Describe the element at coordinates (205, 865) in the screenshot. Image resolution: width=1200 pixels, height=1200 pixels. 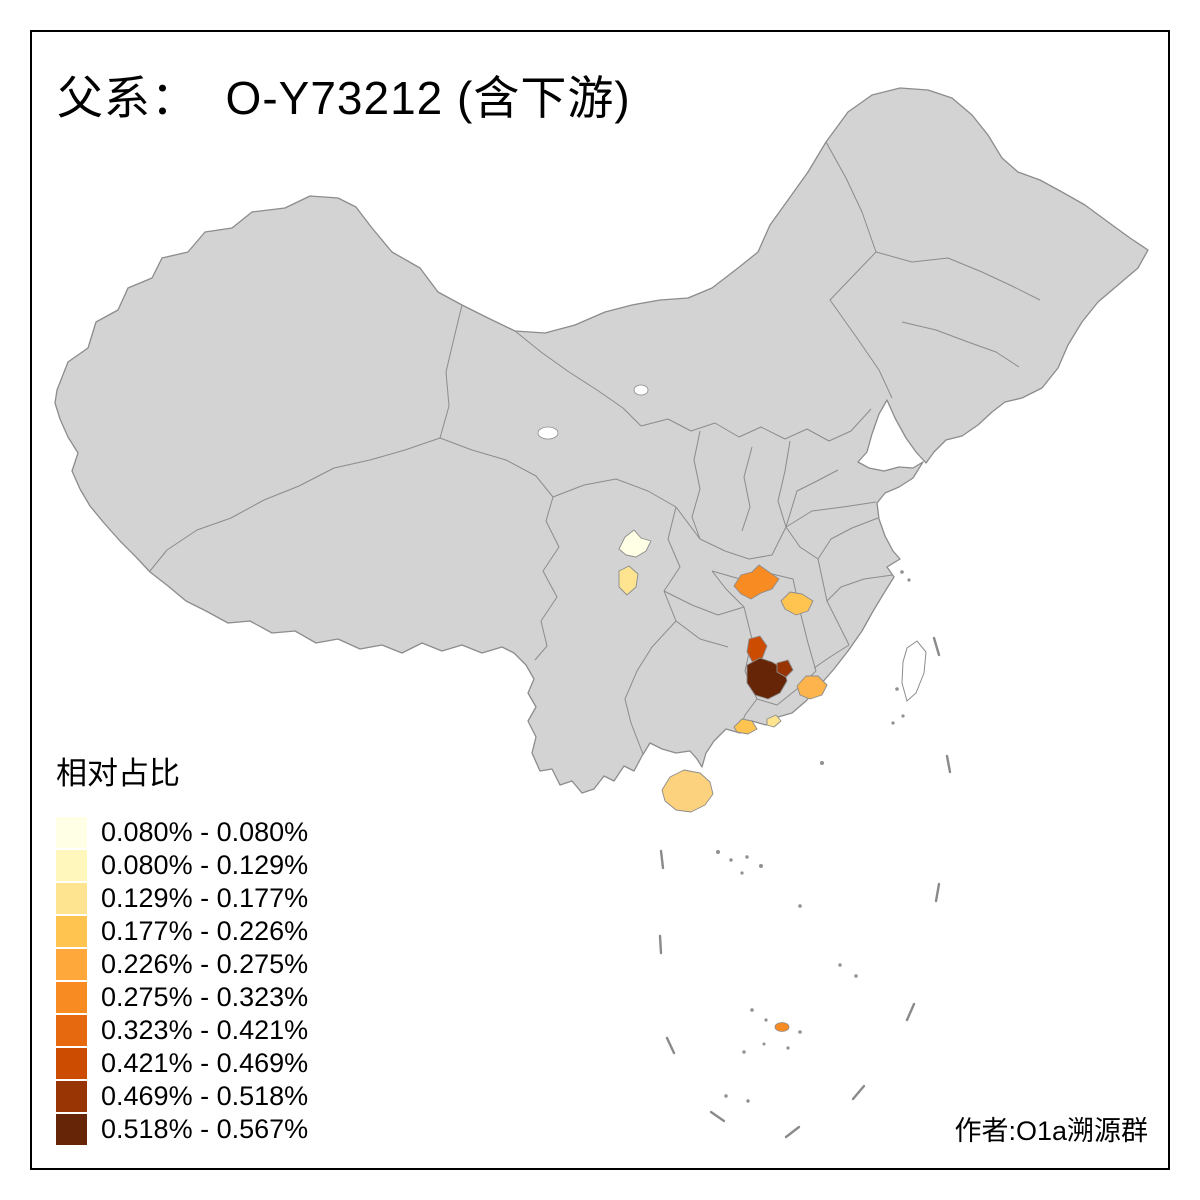
I see `legend-label: 0.080% - 0.129%` at that location.